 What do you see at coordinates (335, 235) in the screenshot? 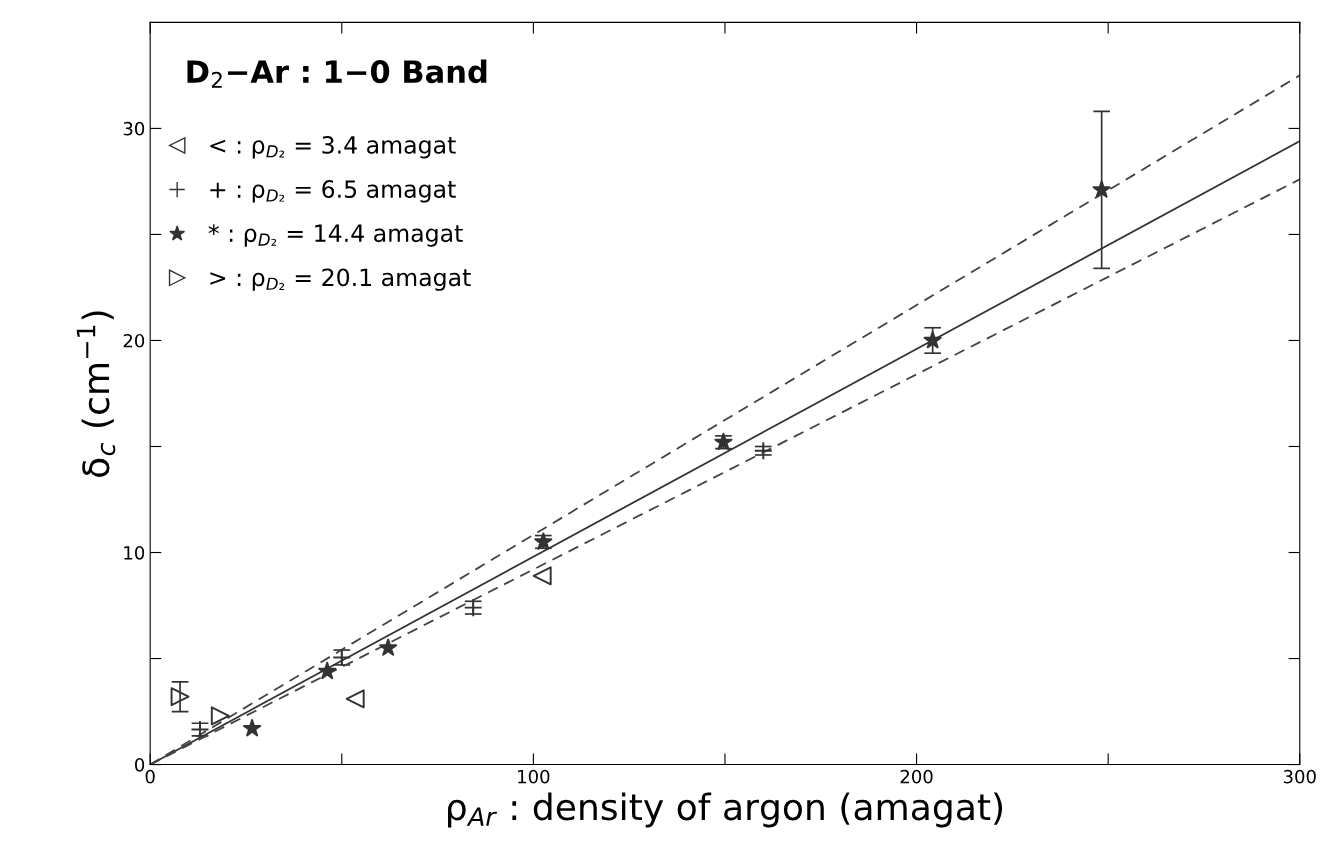
I see `legend-label: * : ρ$_{D₂}$ = 14.4 amagat` at bounding box center [335, 235].